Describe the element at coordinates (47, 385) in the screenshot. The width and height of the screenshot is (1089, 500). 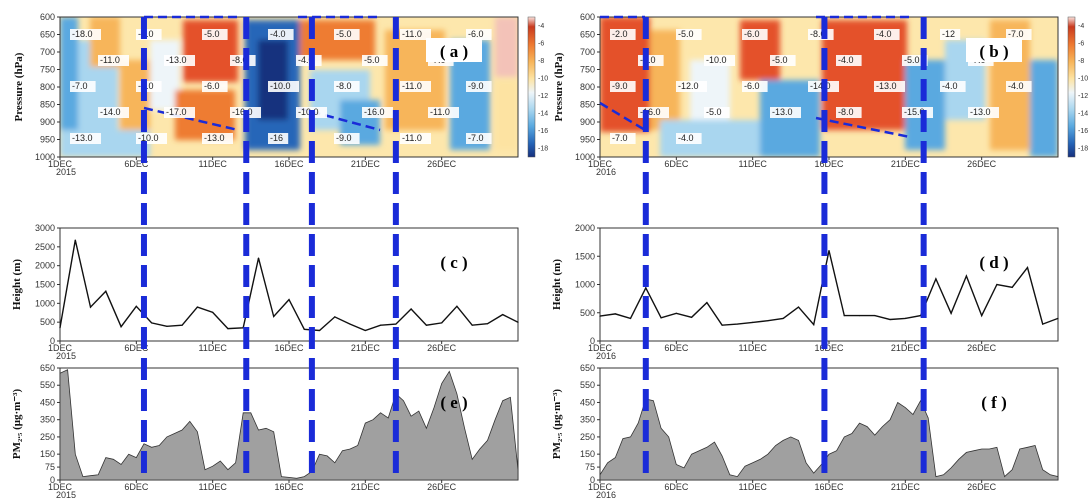
I see `y-tick-label: 550` at that location.